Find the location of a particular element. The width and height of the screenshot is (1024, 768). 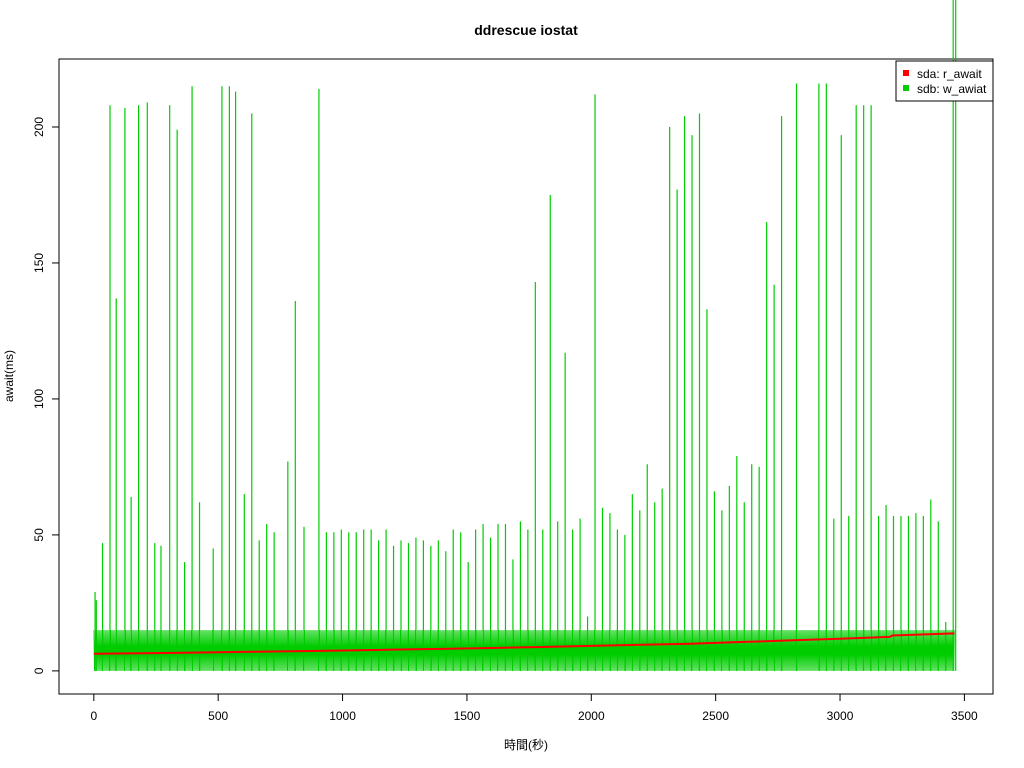

y-tick-label: 50 is located at coordinates (39, 535).